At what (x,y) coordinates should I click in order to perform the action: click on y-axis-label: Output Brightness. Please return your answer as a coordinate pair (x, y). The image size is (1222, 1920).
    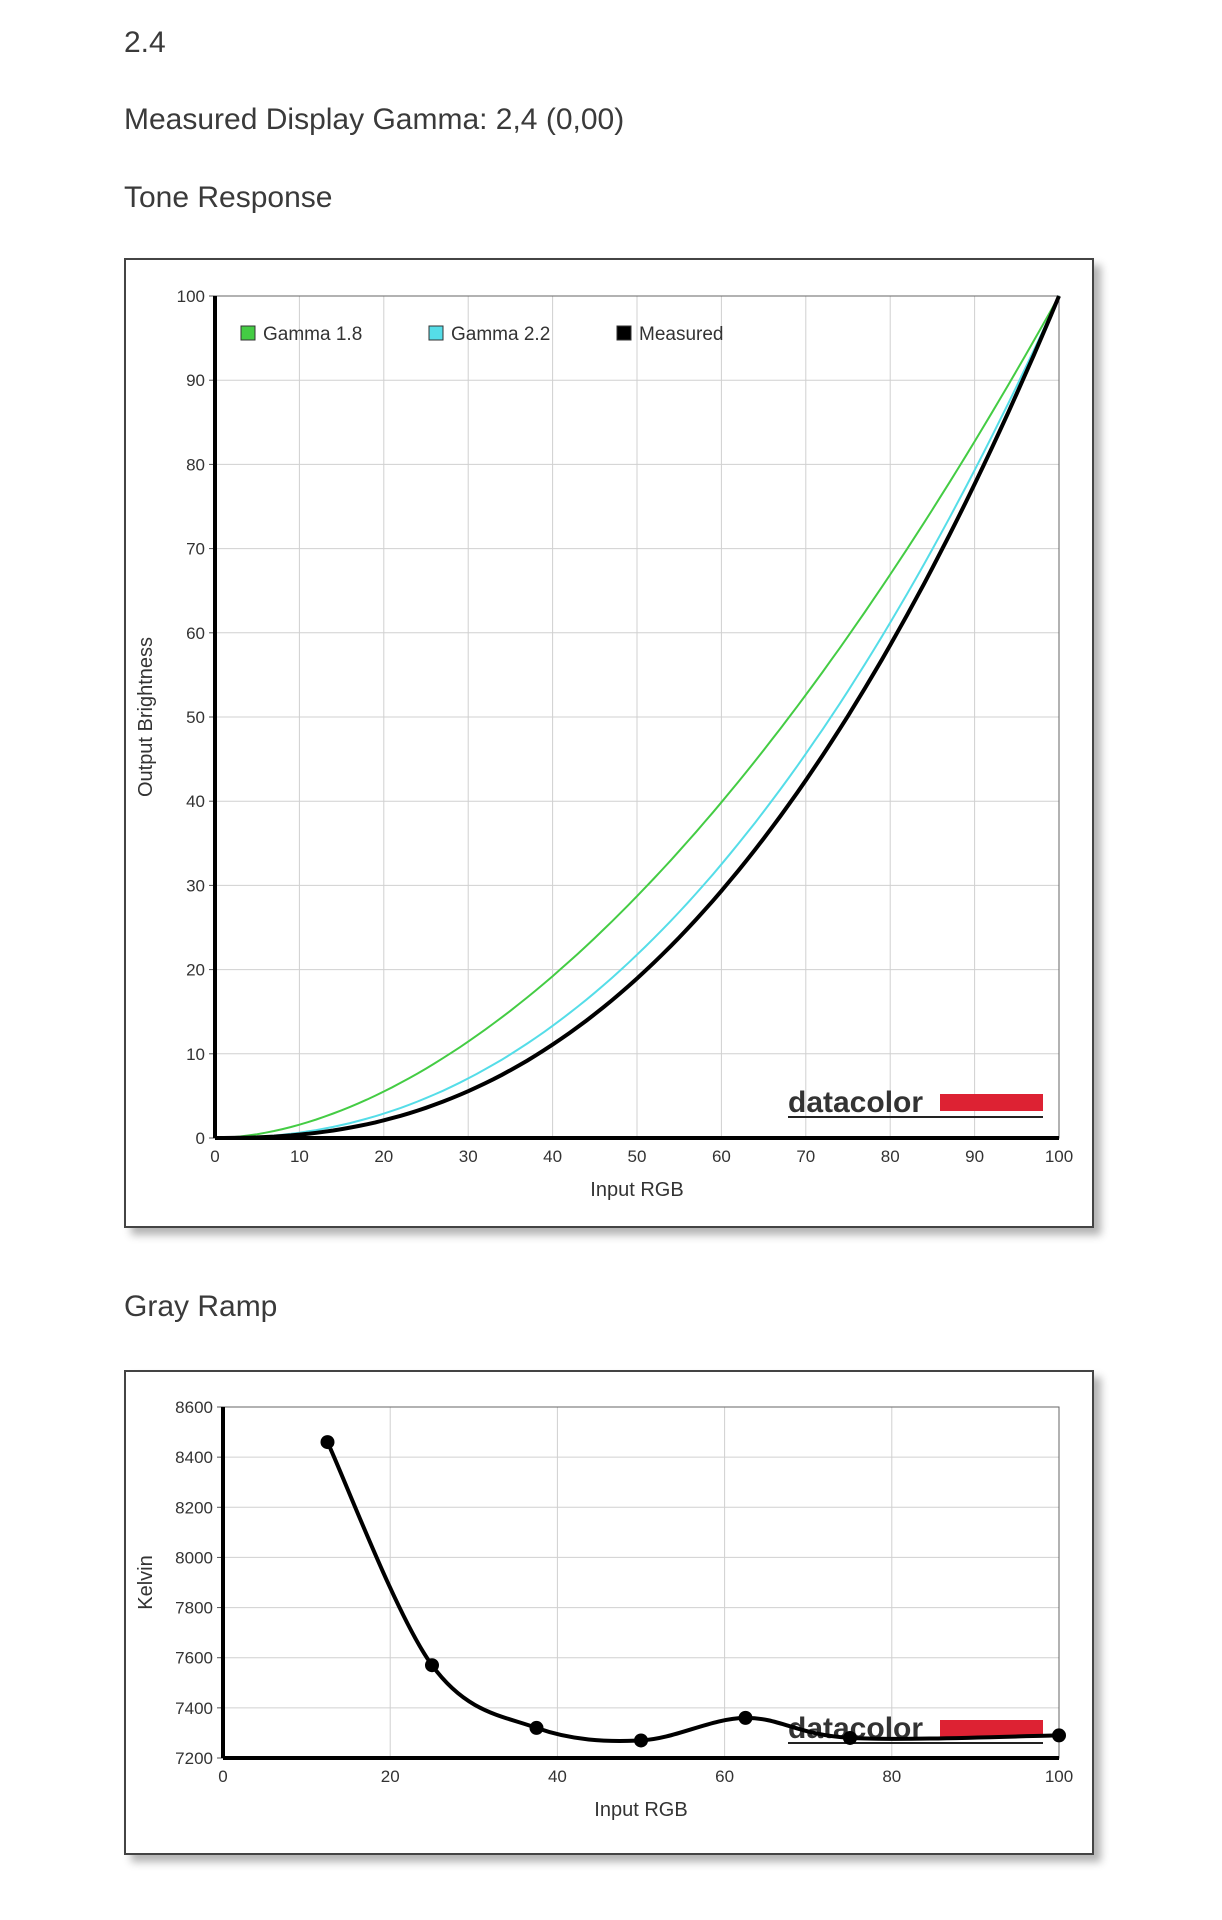
    Looking at the image, I should click on (146, 717).